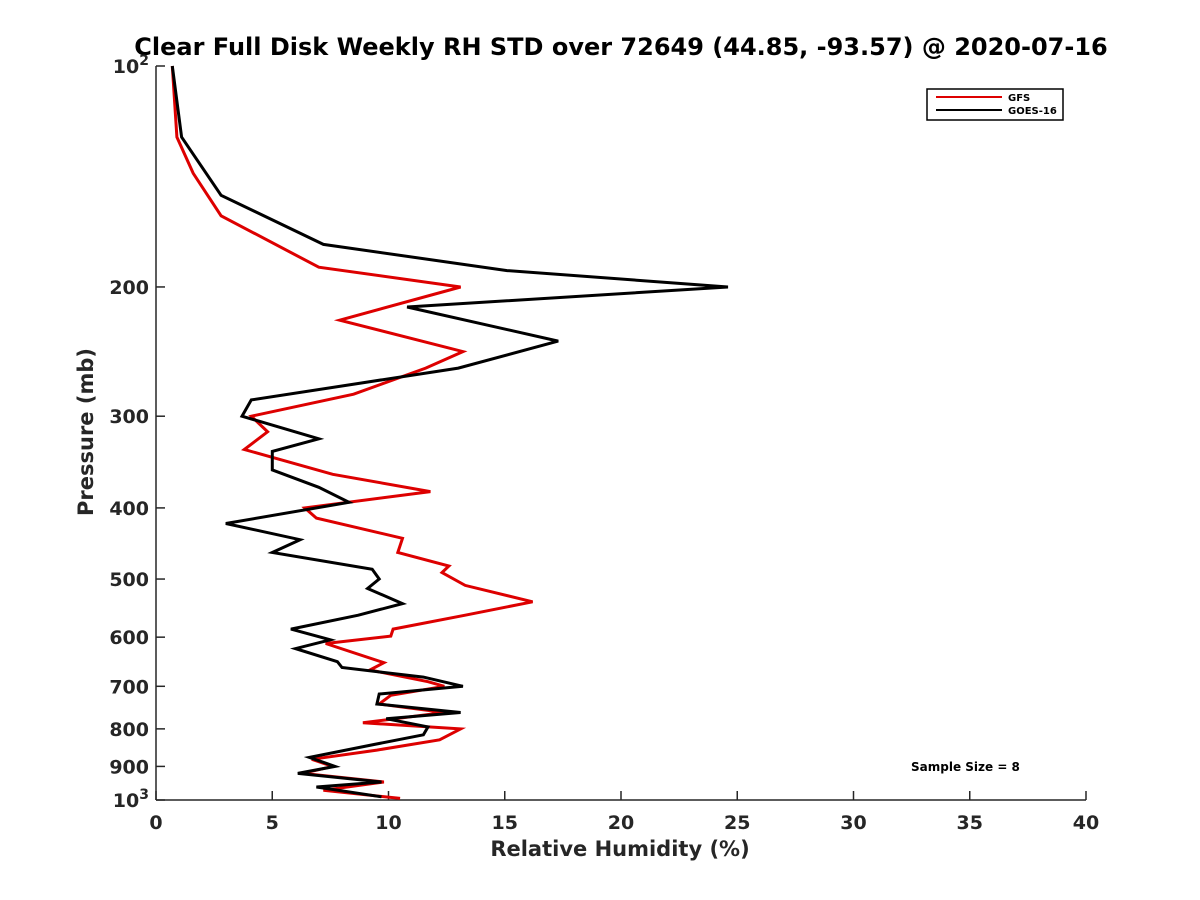 The width and height of the screenshot is (1200, 900). What do you see at coordinates (129, 638) in the screenshot?
I see `y-tick-label: 600` at bounding box center [129, 638].